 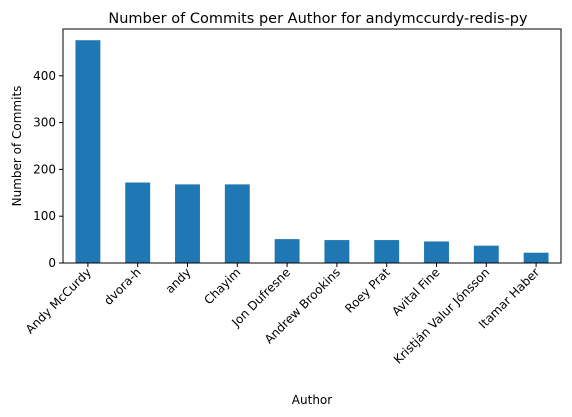 I want to click on x-tick-label-7: Avital Fine, so click(x=415, y=291).